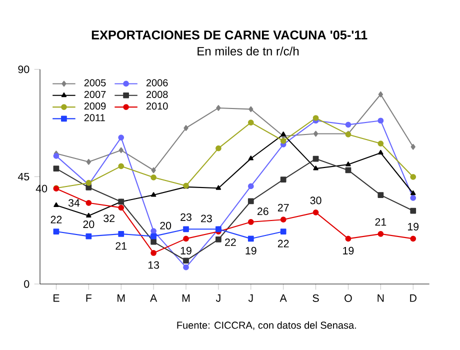 The image size is (460, 350). Describe the element at coordinates (24, 70) in the screenshot. I see `y-tick-label: 90` at that location.